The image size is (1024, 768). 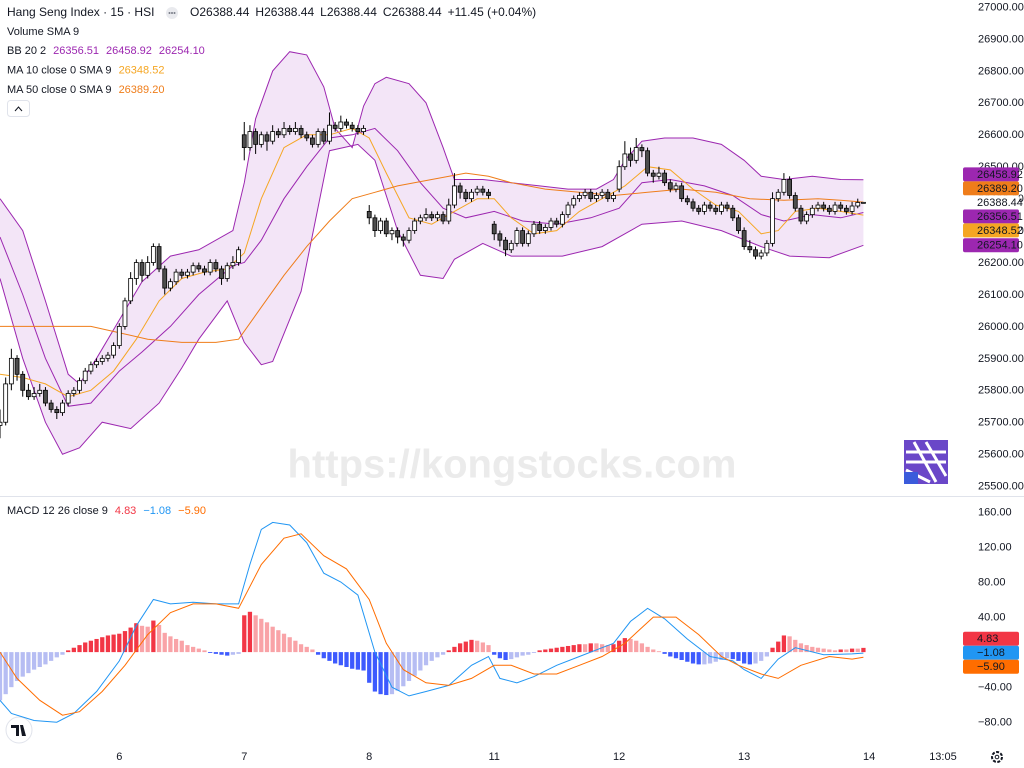 I want to click on x-tick-label: 7, so click(x=244, y=757).